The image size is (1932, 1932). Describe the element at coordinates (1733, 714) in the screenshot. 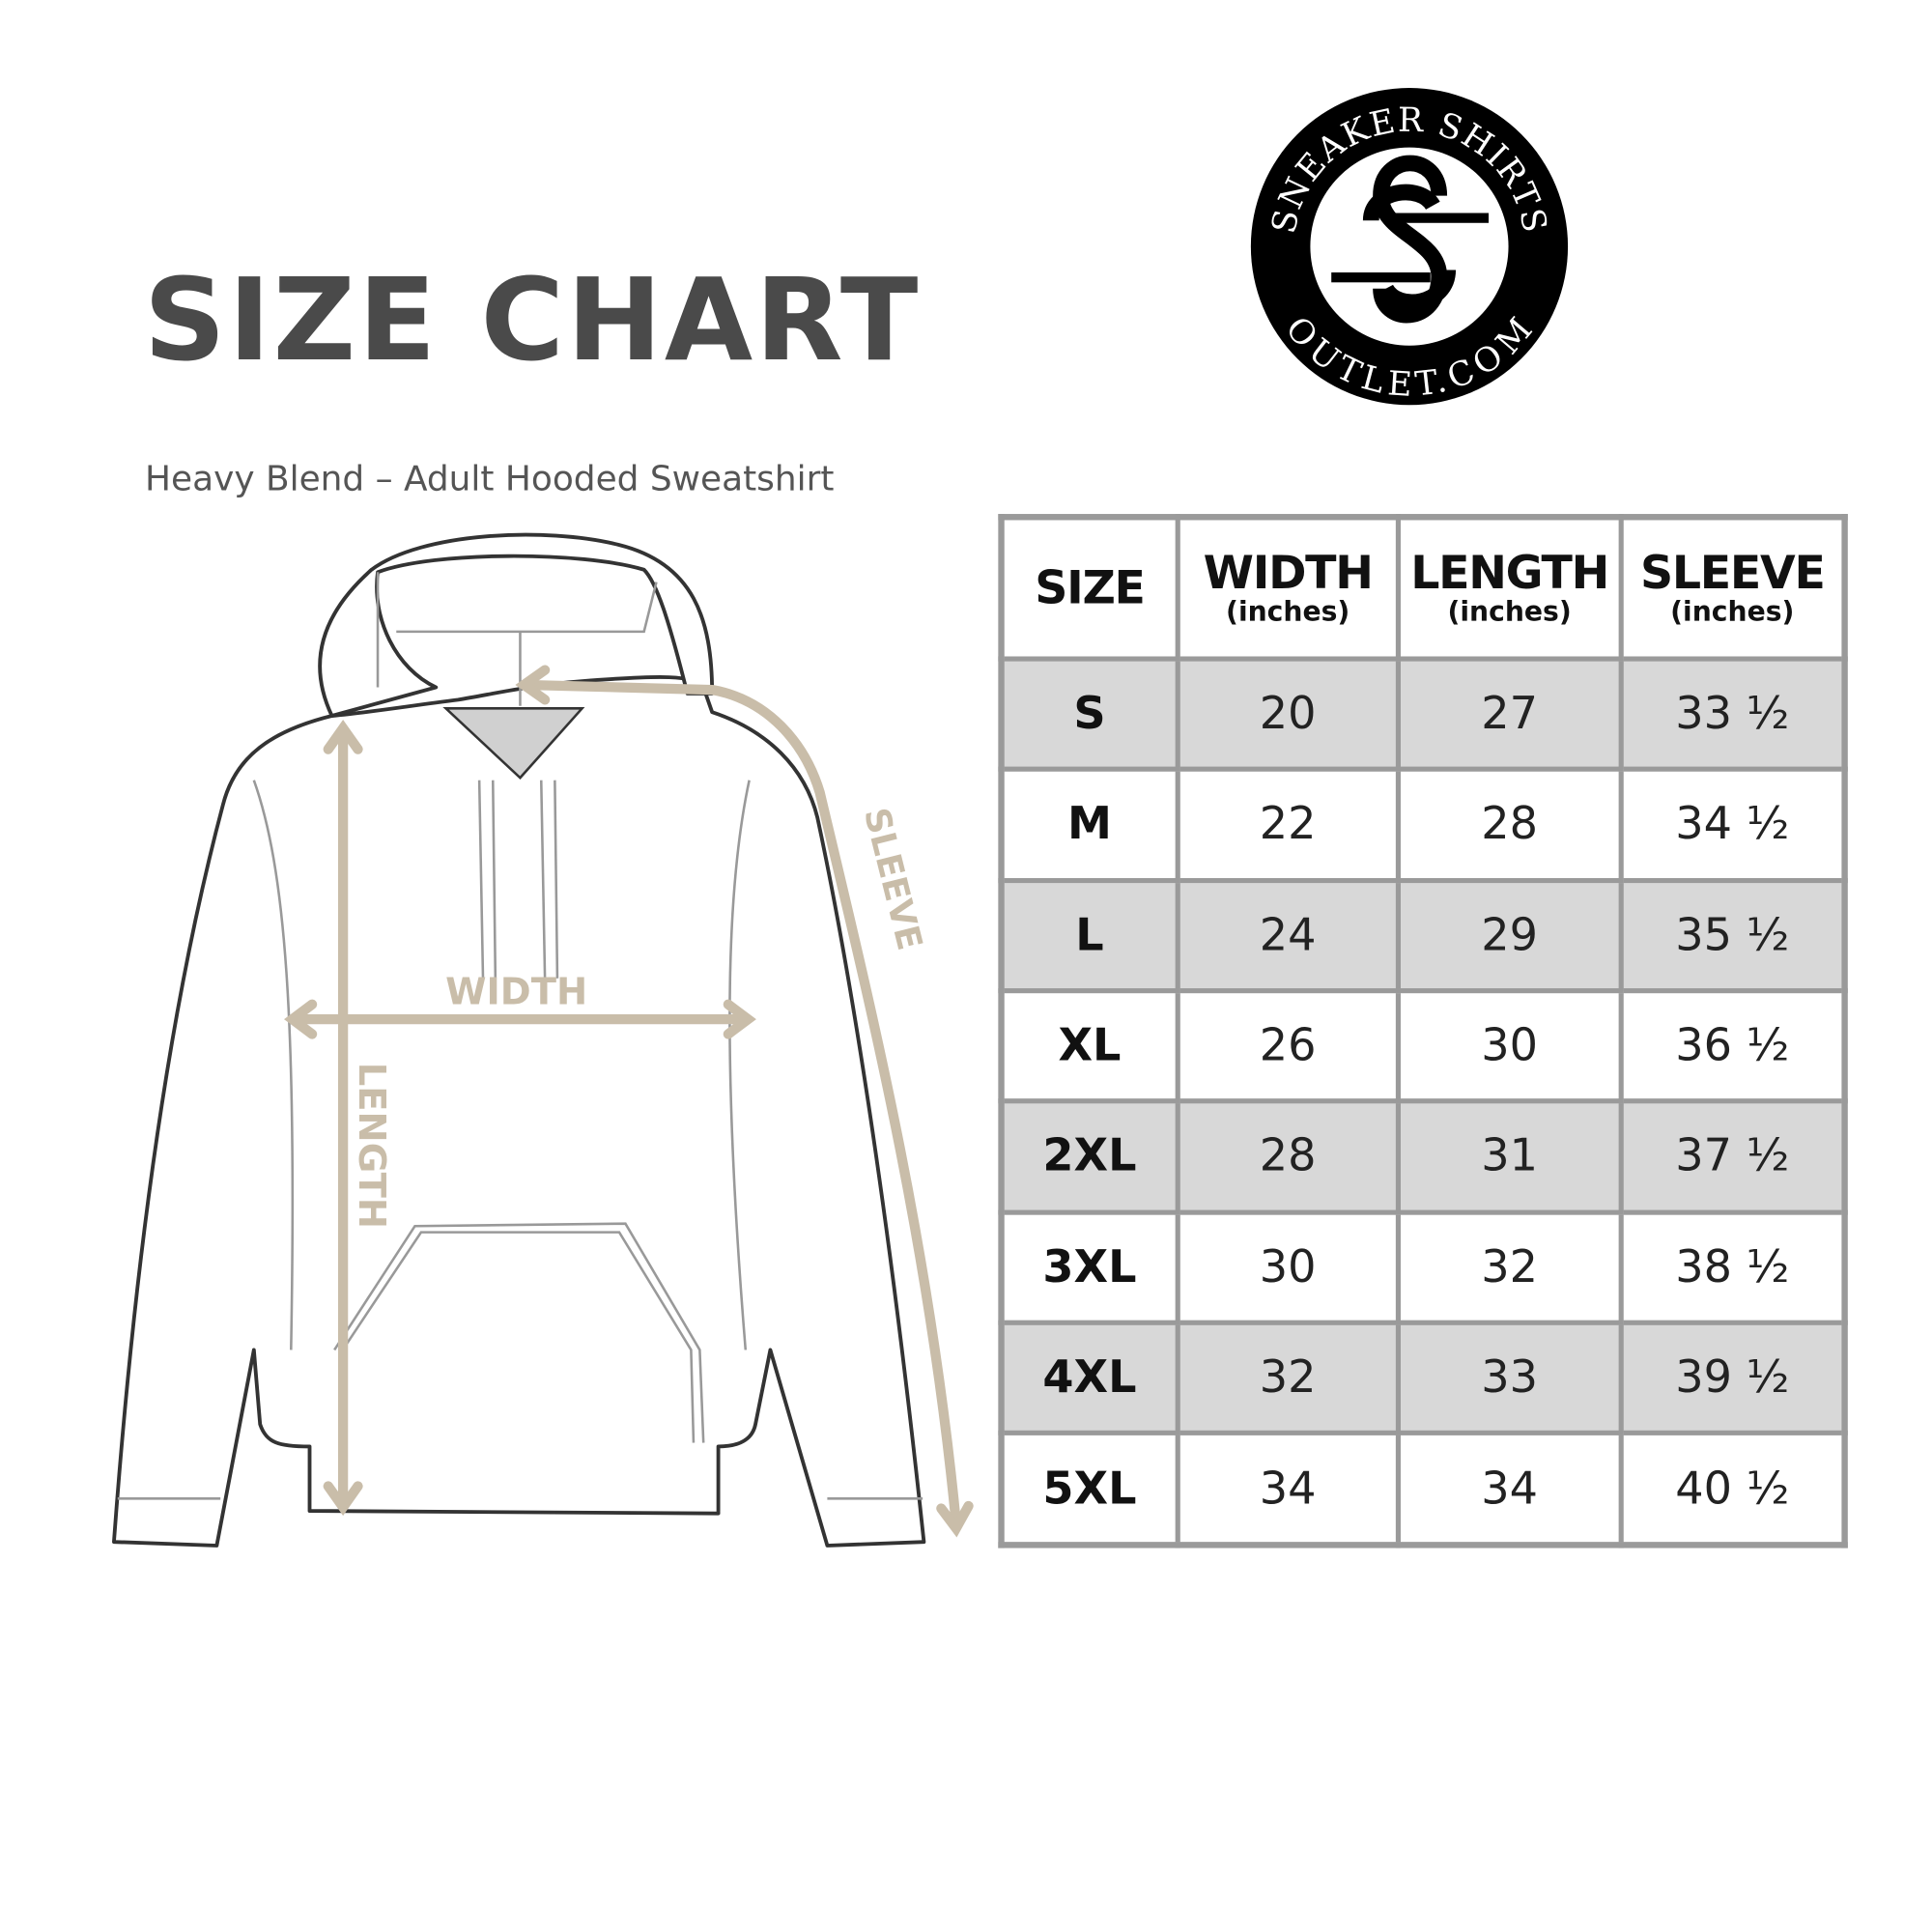

I see `sleeve-cell: 33 ½` at that location.